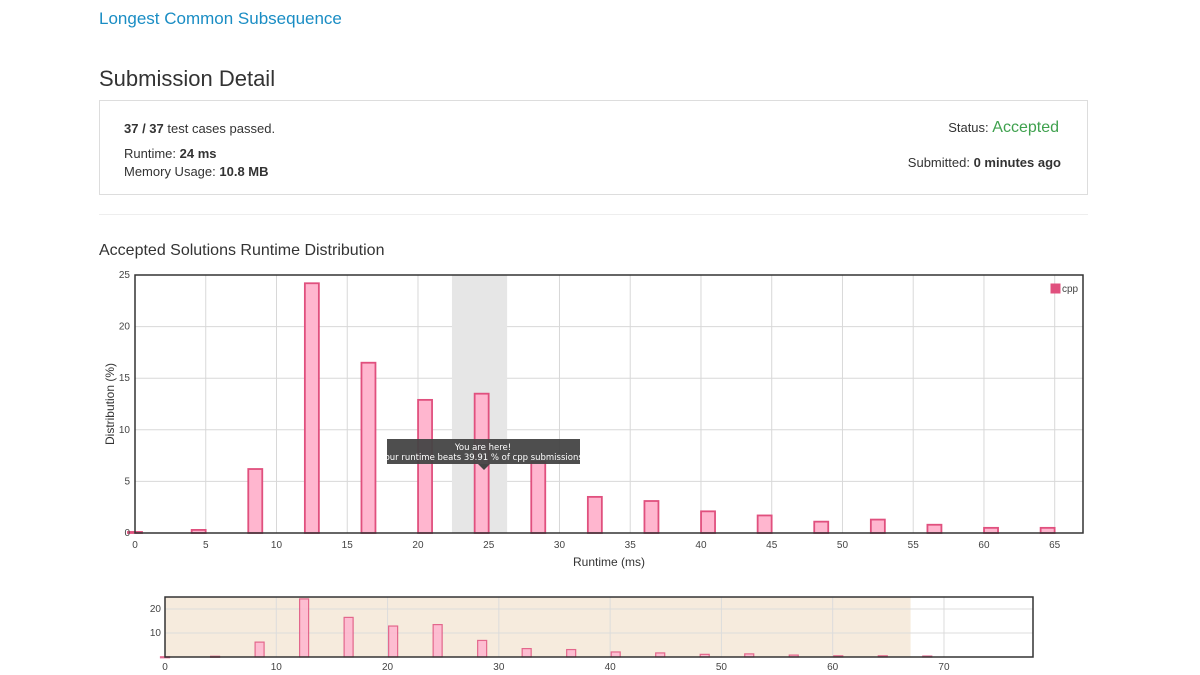 Image resolution: width=1200 pixels, height=675 pixels. What do you see at coordinates (843, 545) in the screenshot?
I see `x-tick-label: 50` at bounding box center [843, 545].